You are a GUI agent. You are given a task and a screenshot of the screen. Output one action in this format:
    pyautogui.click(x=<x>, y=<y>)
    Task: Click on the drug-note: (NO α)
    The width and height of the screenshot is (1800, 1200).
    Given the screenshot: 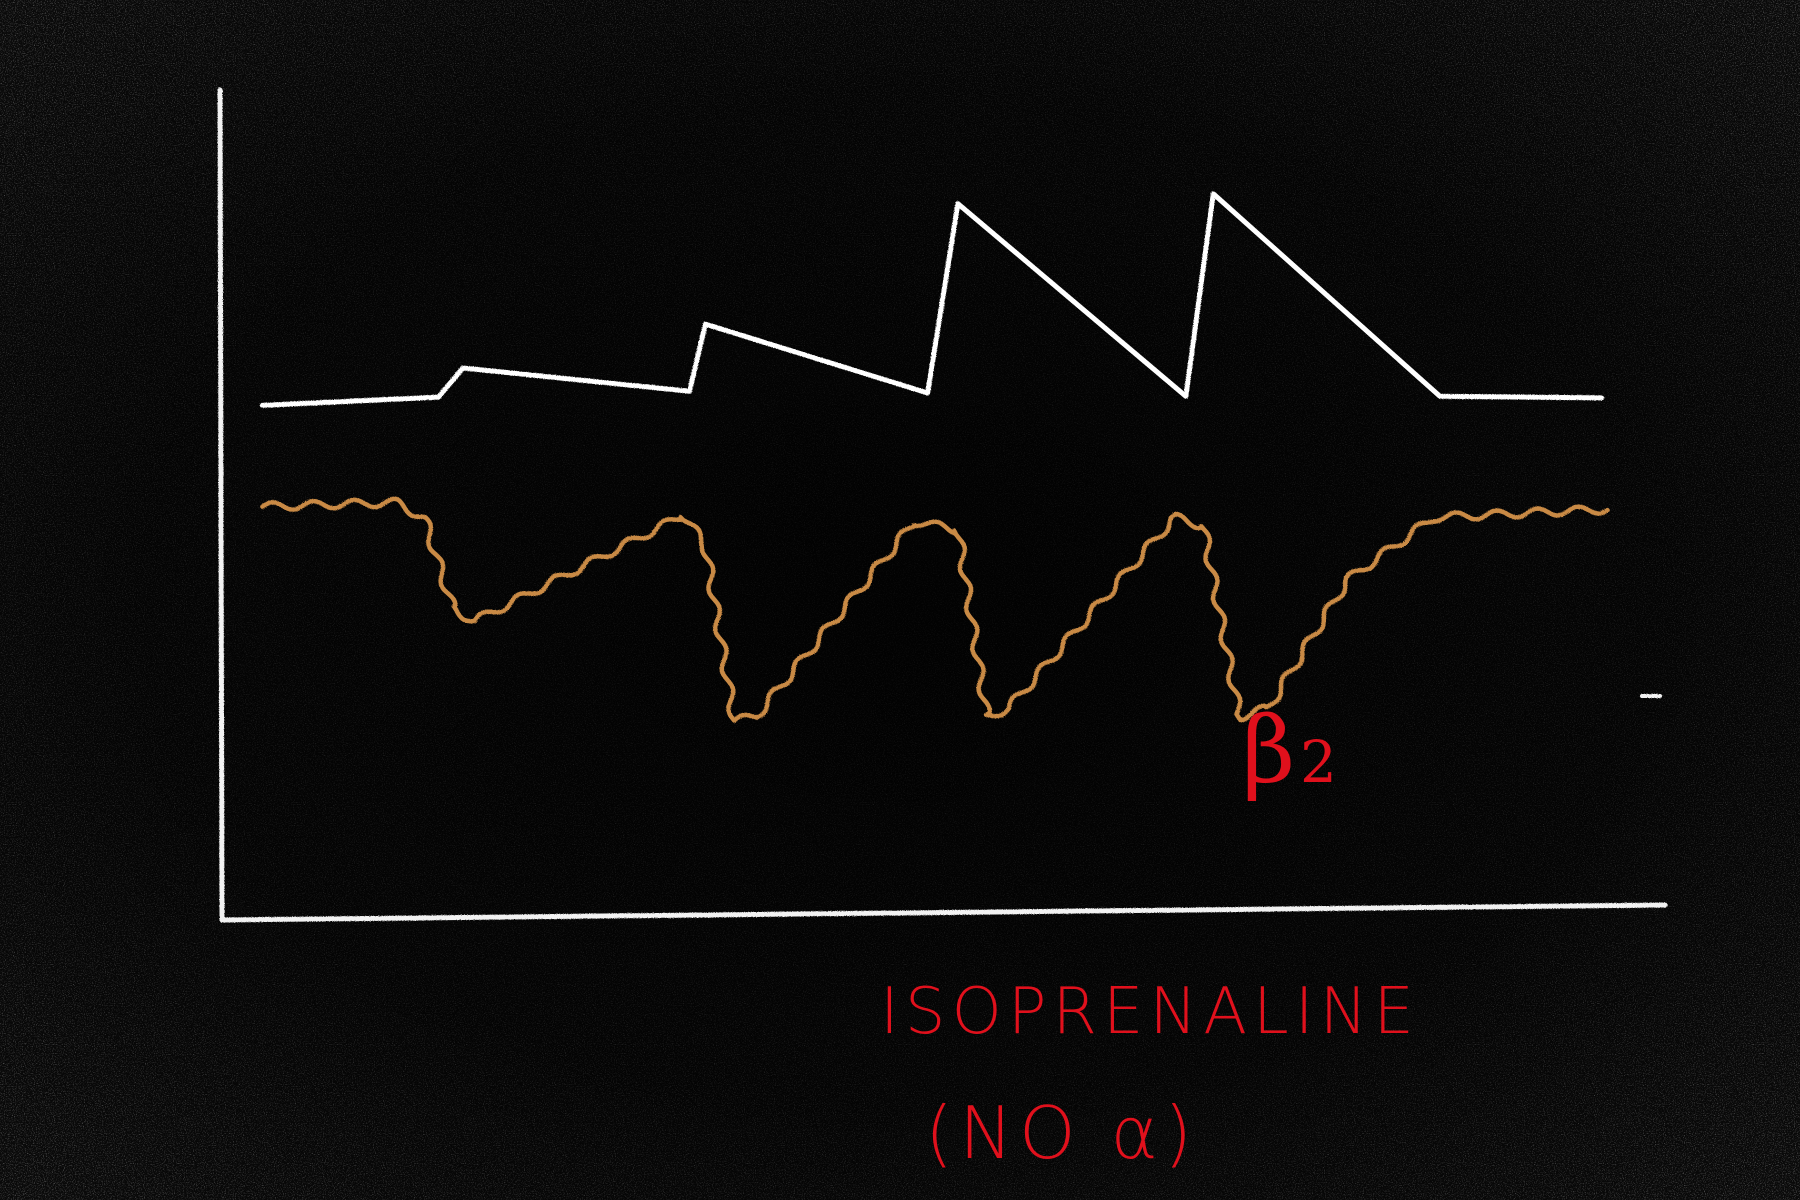 What is the action you would take?
    pyautogui.click(x=1061, y=1133)
    